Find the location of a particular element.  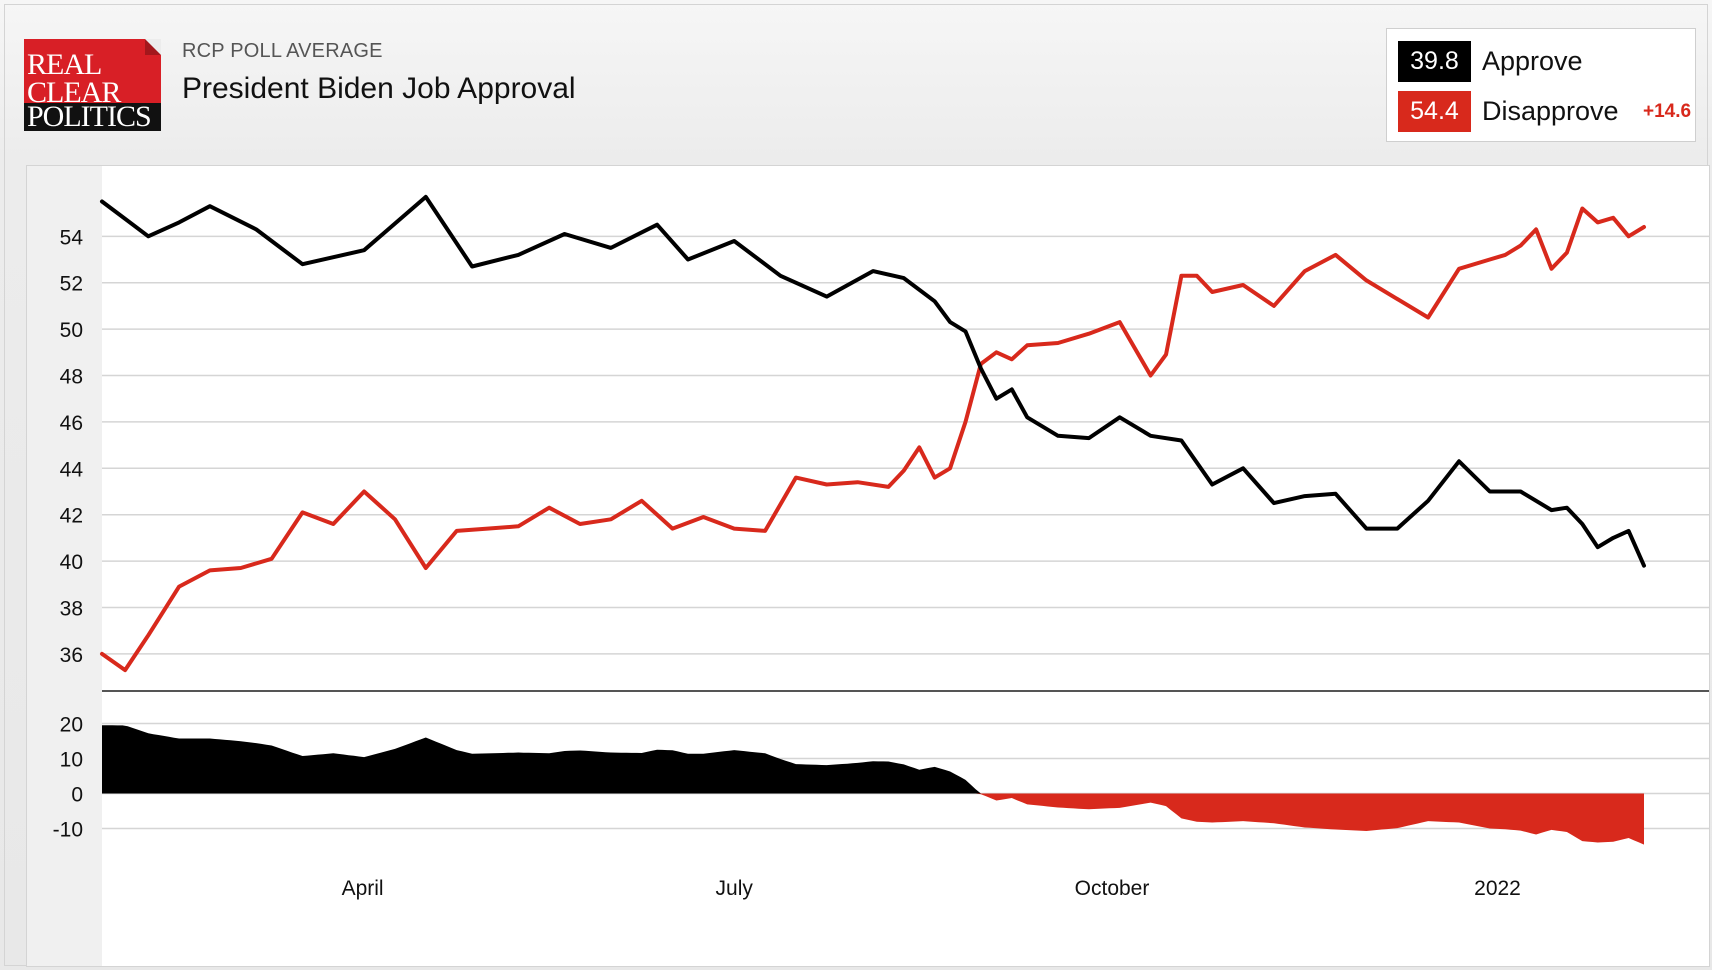

approve-value-badge: 39.8 is located at coordinates (1434, 61).